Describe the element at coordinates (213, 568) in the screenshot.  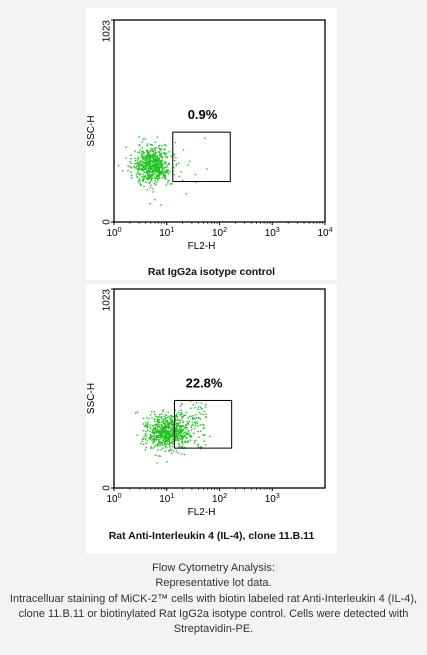
I see `caption-line-1: Flow Cytometry Analysis:` at that location.